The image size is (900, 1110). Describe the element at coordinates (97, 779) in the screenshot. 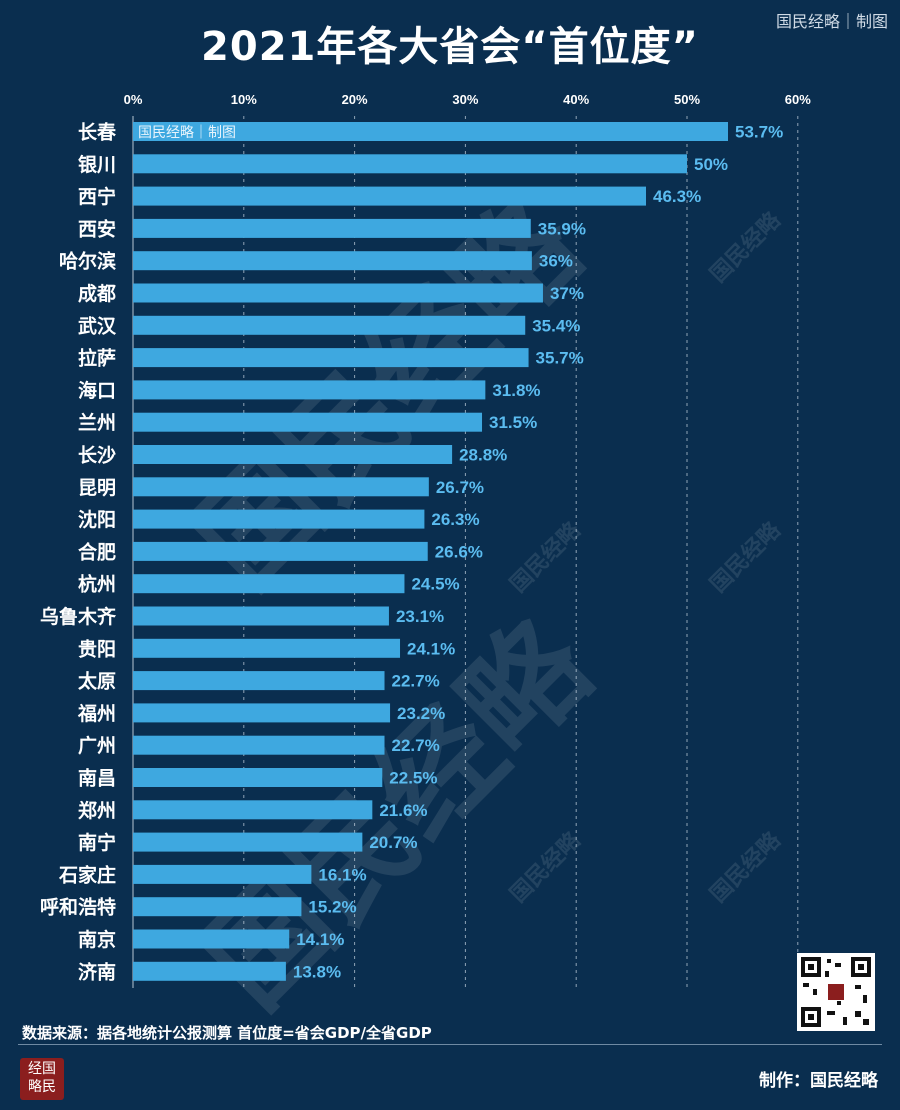

I see `category-label: 南昌` at that location.